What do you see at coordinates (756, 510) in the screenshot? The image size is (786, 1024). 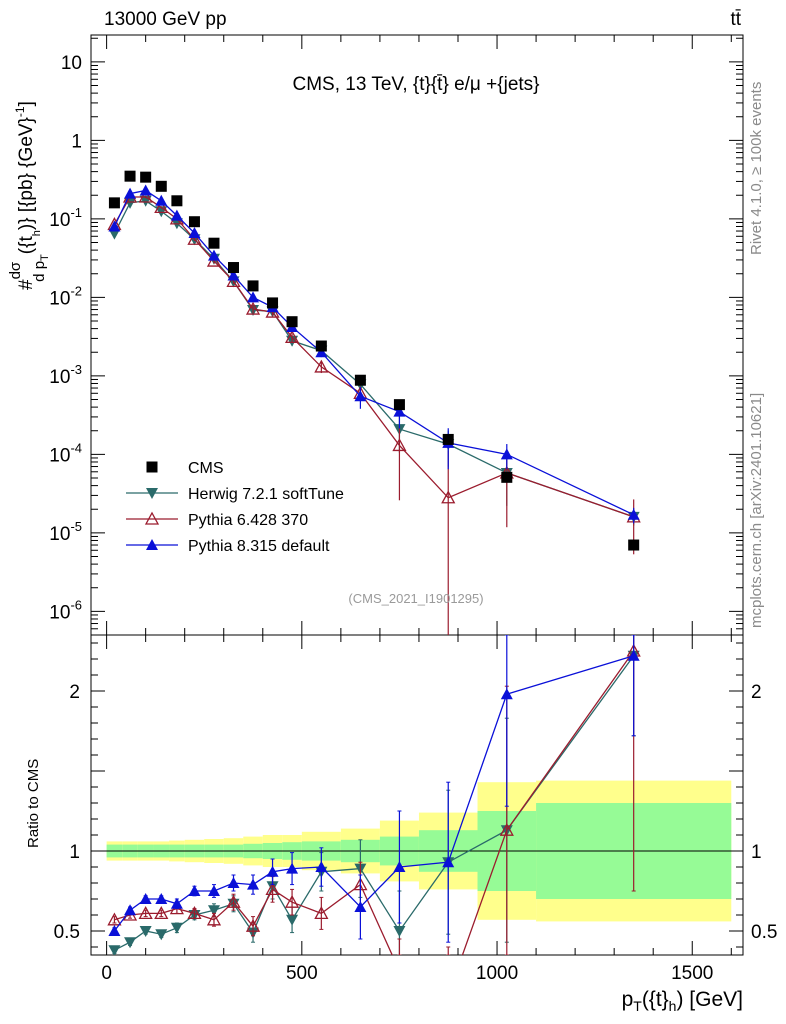 I see `mcplots-label: mcplots.cern.ch [arXiv:2401.10621]` at bounding box center [756, 510].